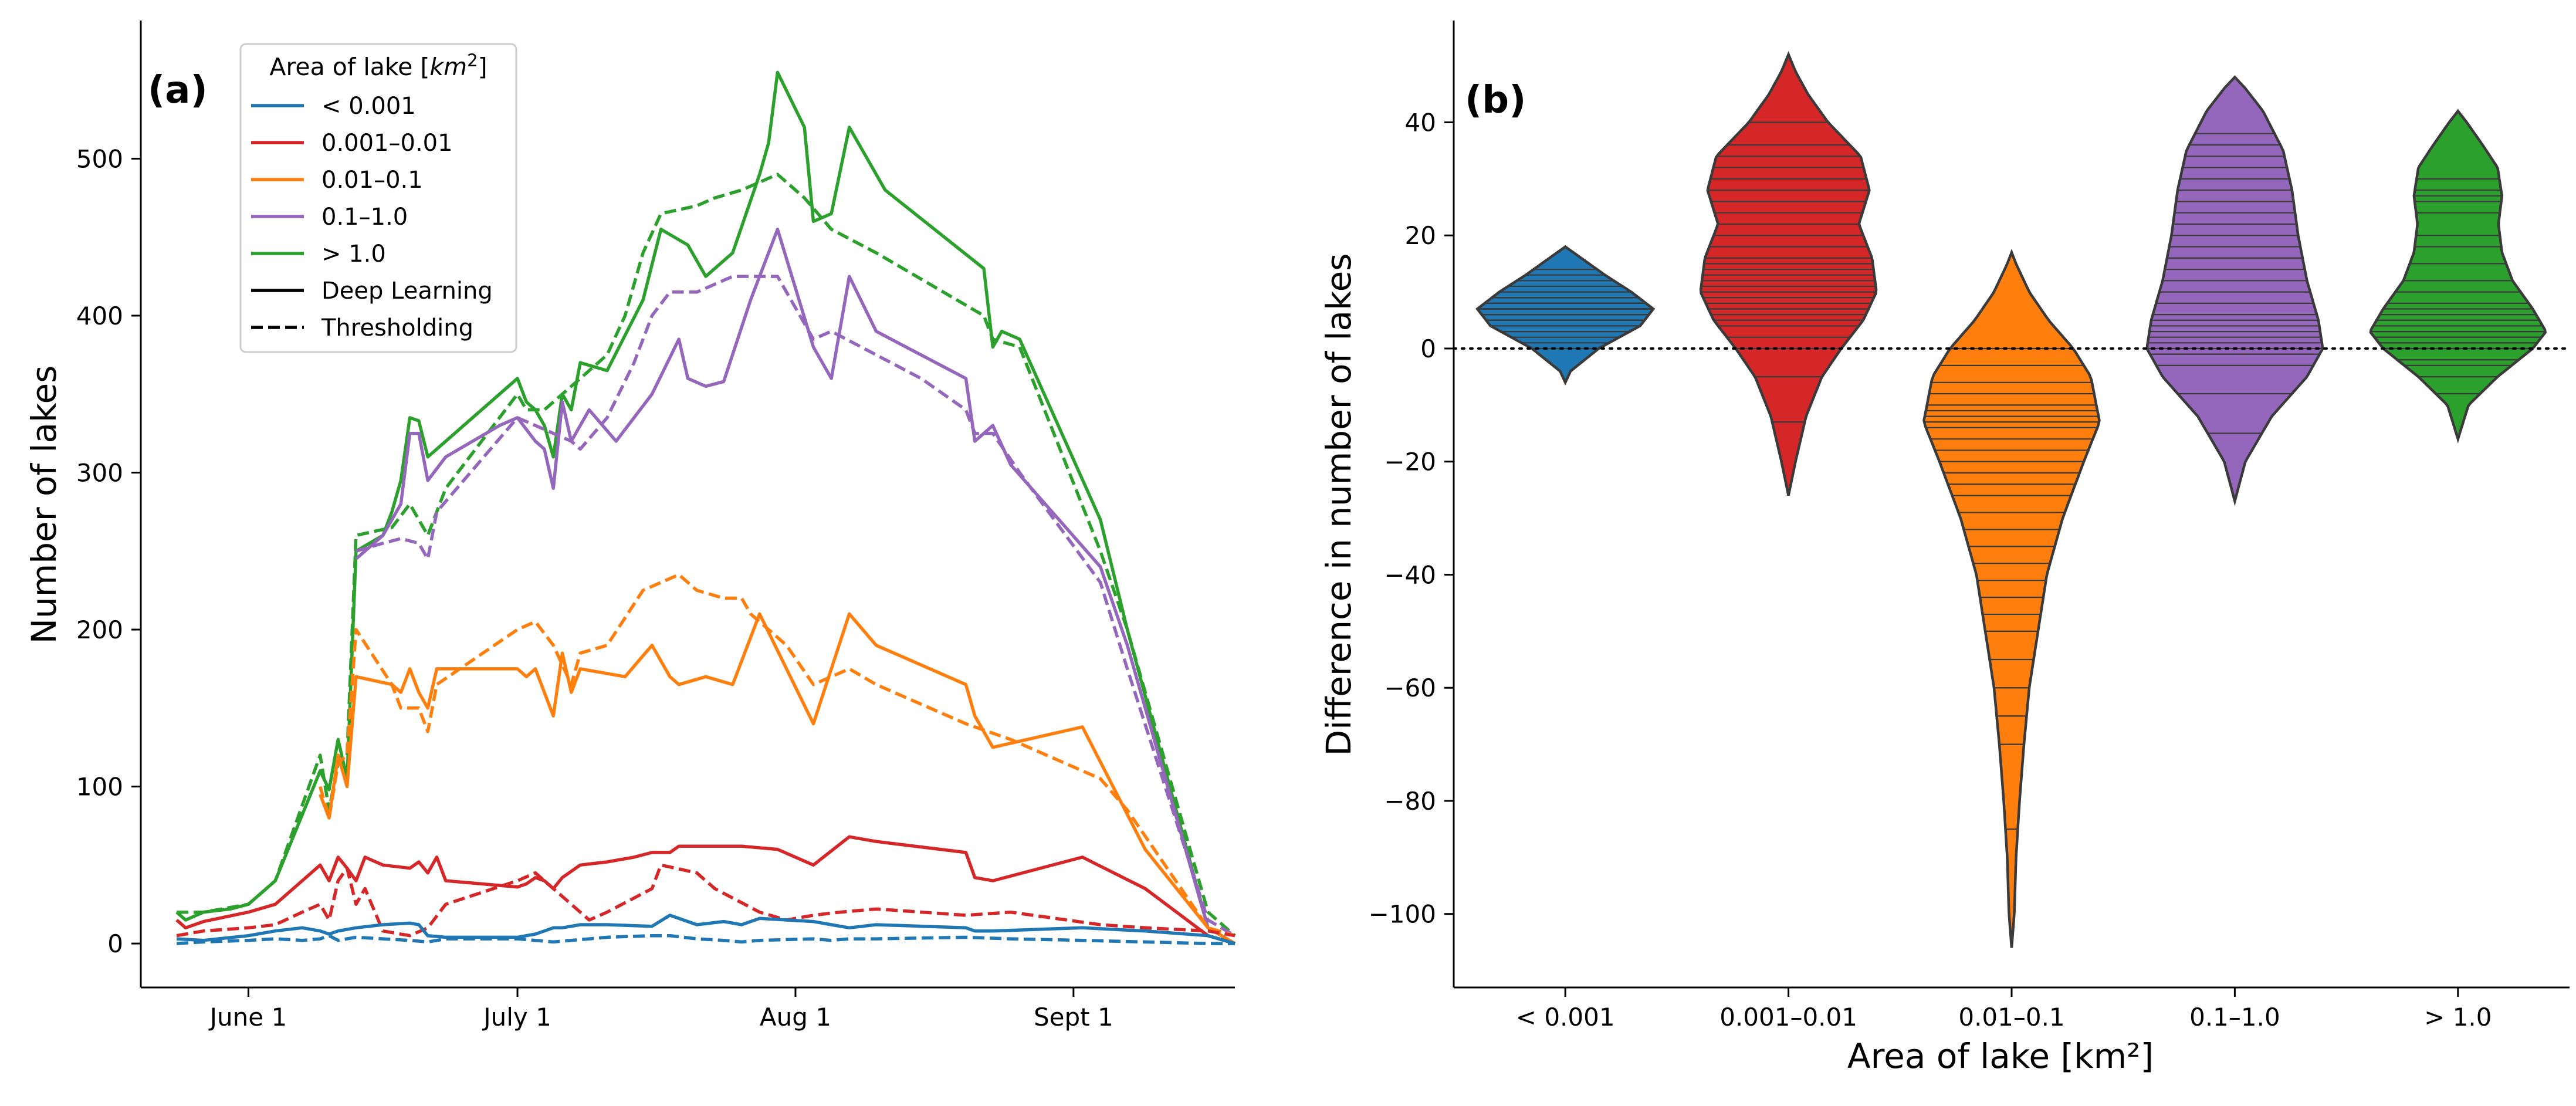  Describe the element at coordinates (705, 900) in the screenshot. I see `series-line-r_0_001_0_01-thresholding` at that location.